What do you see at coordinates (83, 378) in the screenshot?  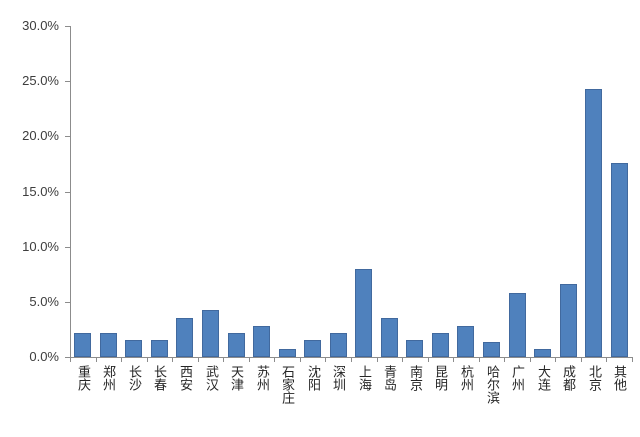 I see `x-category-label: 重庆` at bounding box center [83, 378].